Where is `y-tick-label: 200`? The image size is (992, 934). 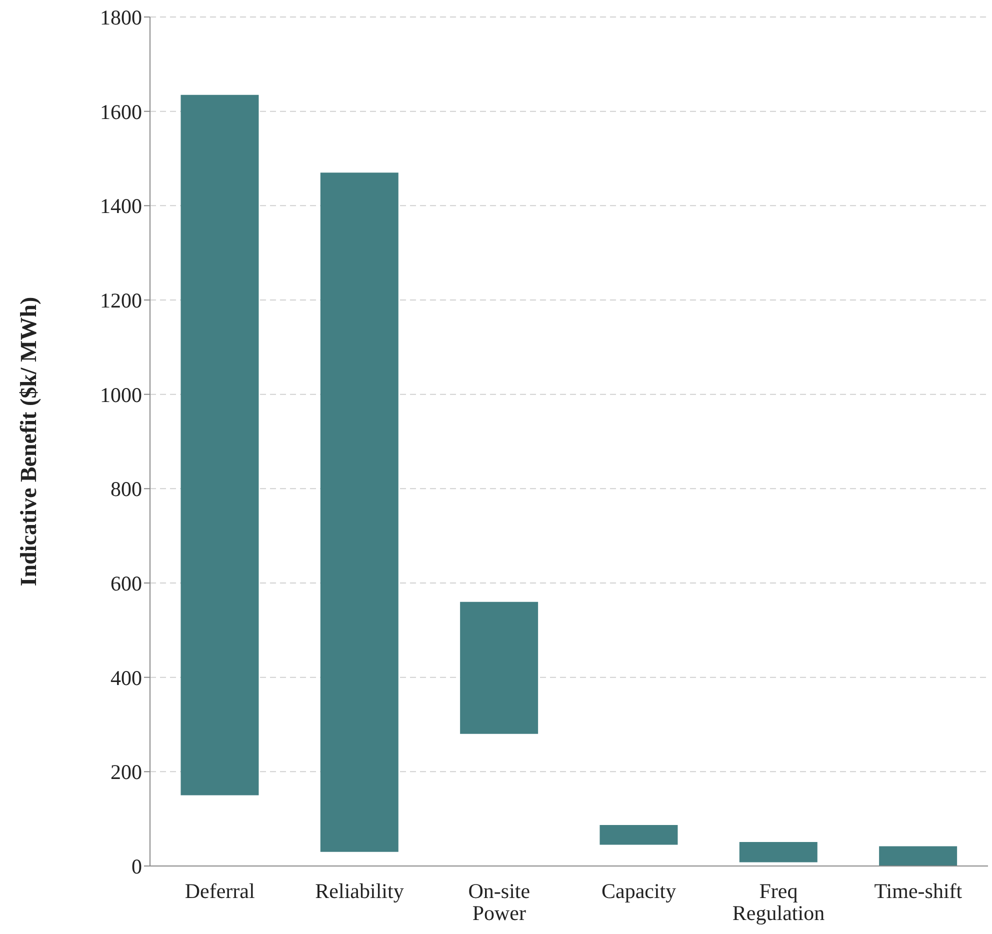 y-tick-label: 200 is located at coordinates (126, 772).